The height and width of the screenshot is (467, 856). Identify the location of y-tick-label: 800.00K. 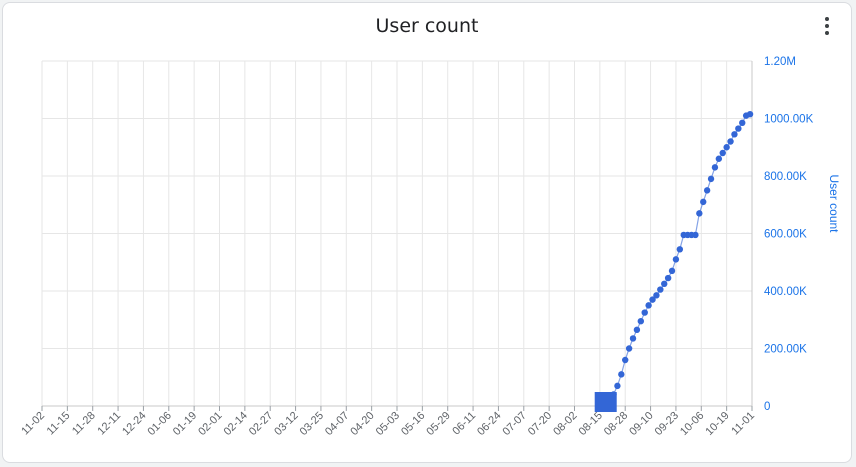
(785, 177).